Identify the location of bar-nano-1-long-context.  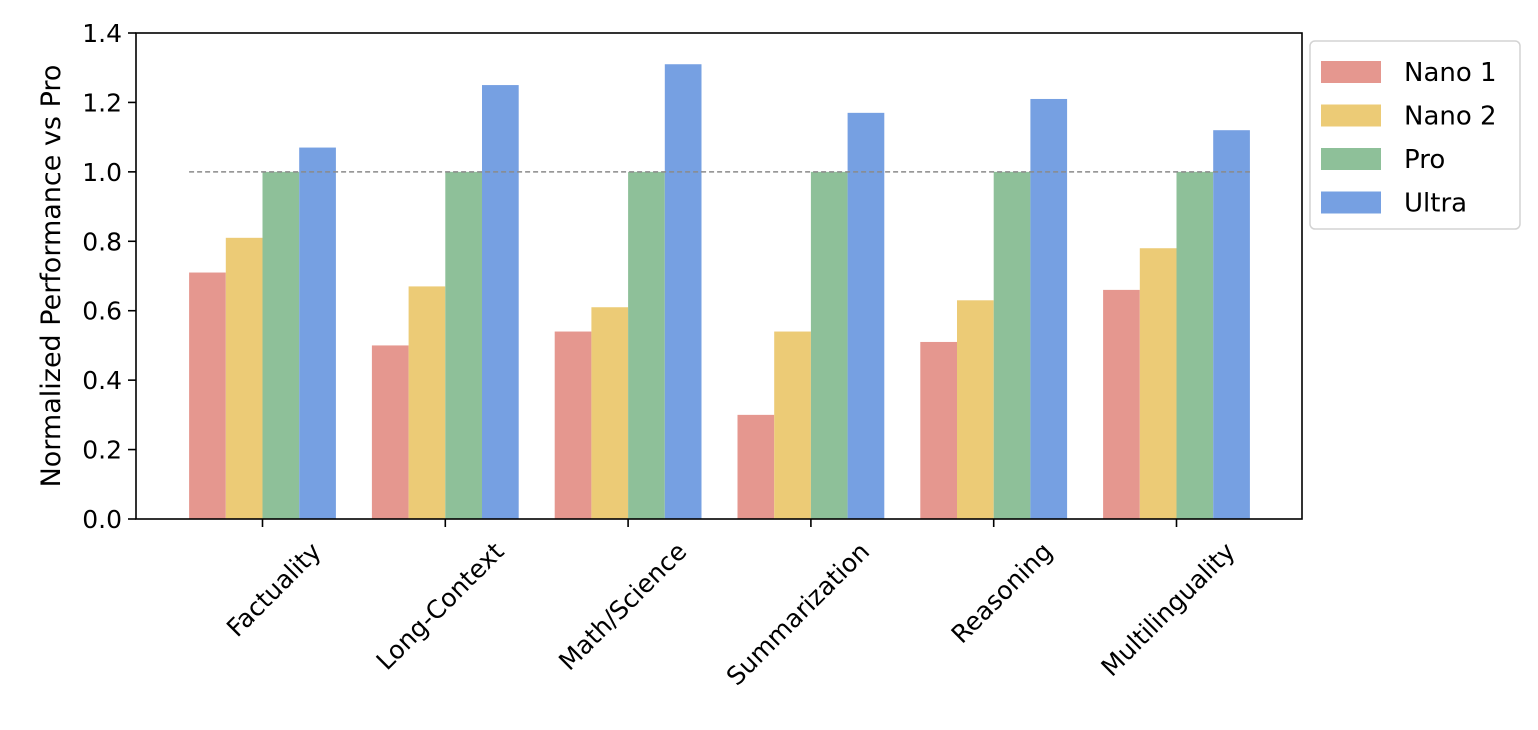
(390, 432).